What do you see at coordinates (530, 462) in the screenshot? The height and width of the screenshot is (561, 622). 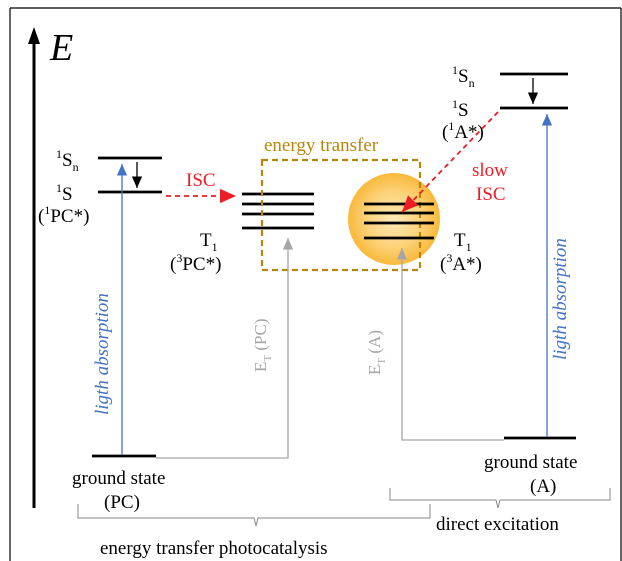 I see `a-ground-label: ground state` at bounding box center [530, 462].